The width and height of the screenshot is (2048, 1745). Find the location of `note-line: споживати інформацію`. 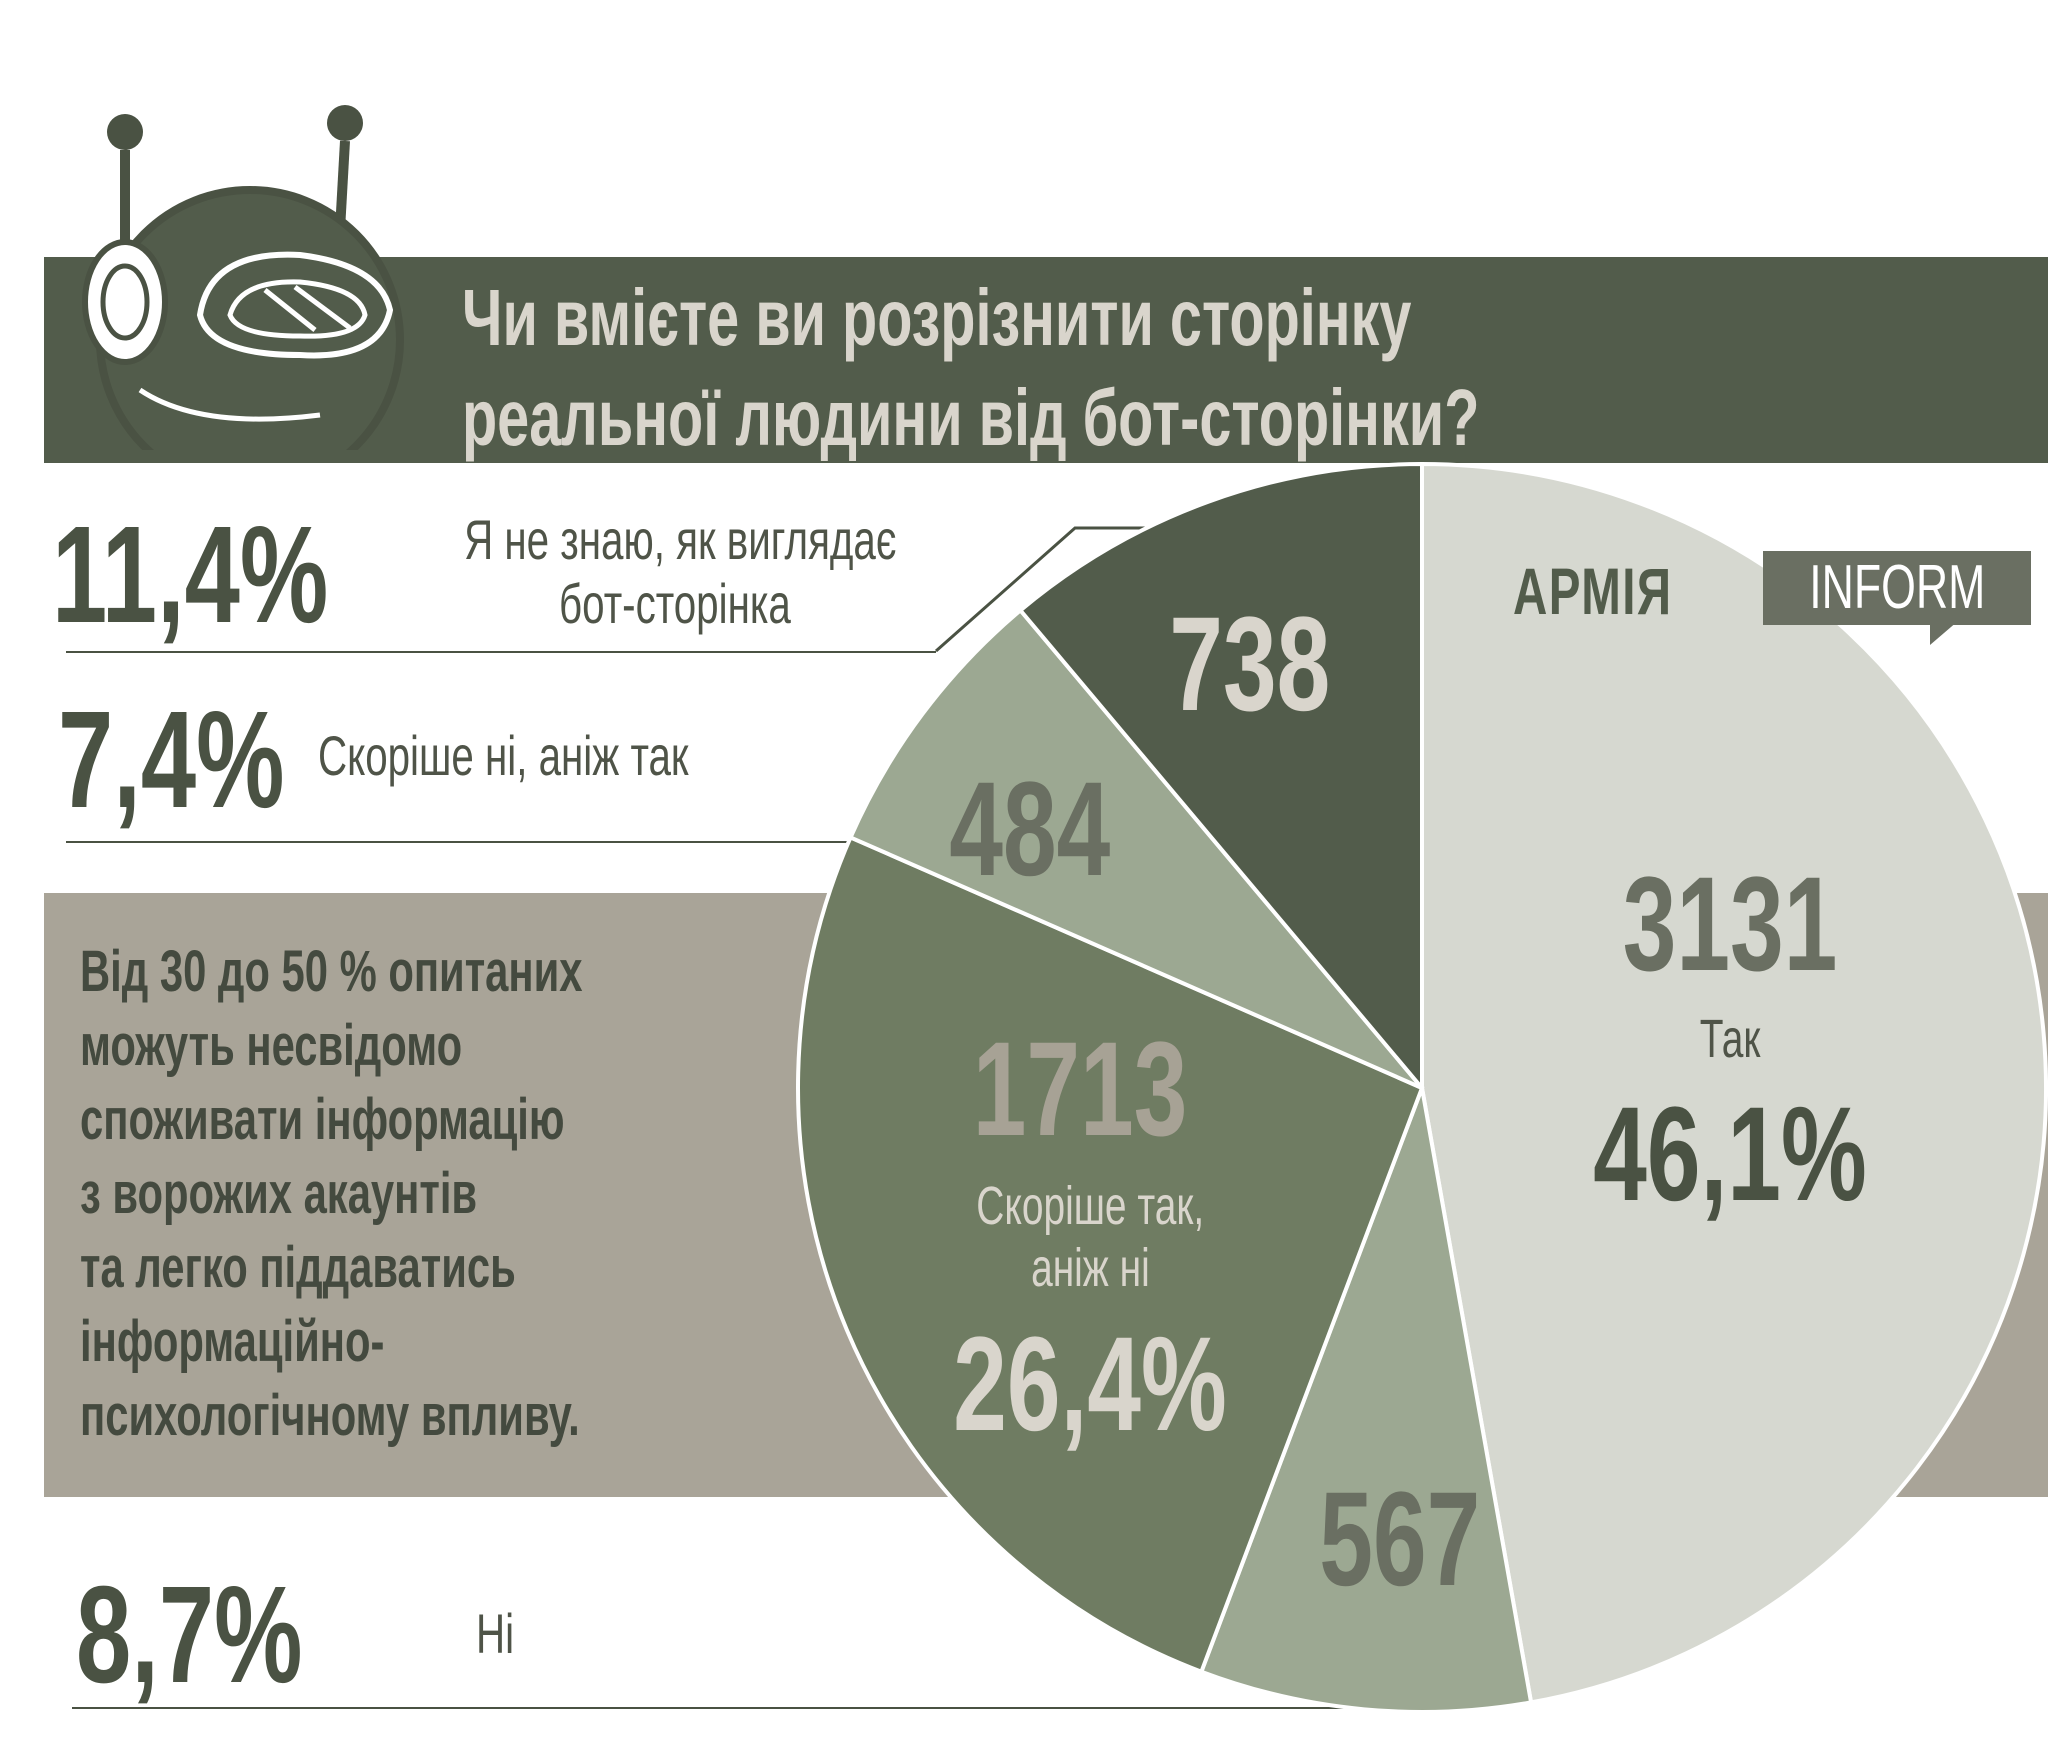

note-line: споживати інформацію is located at coordinates (322, 1119).